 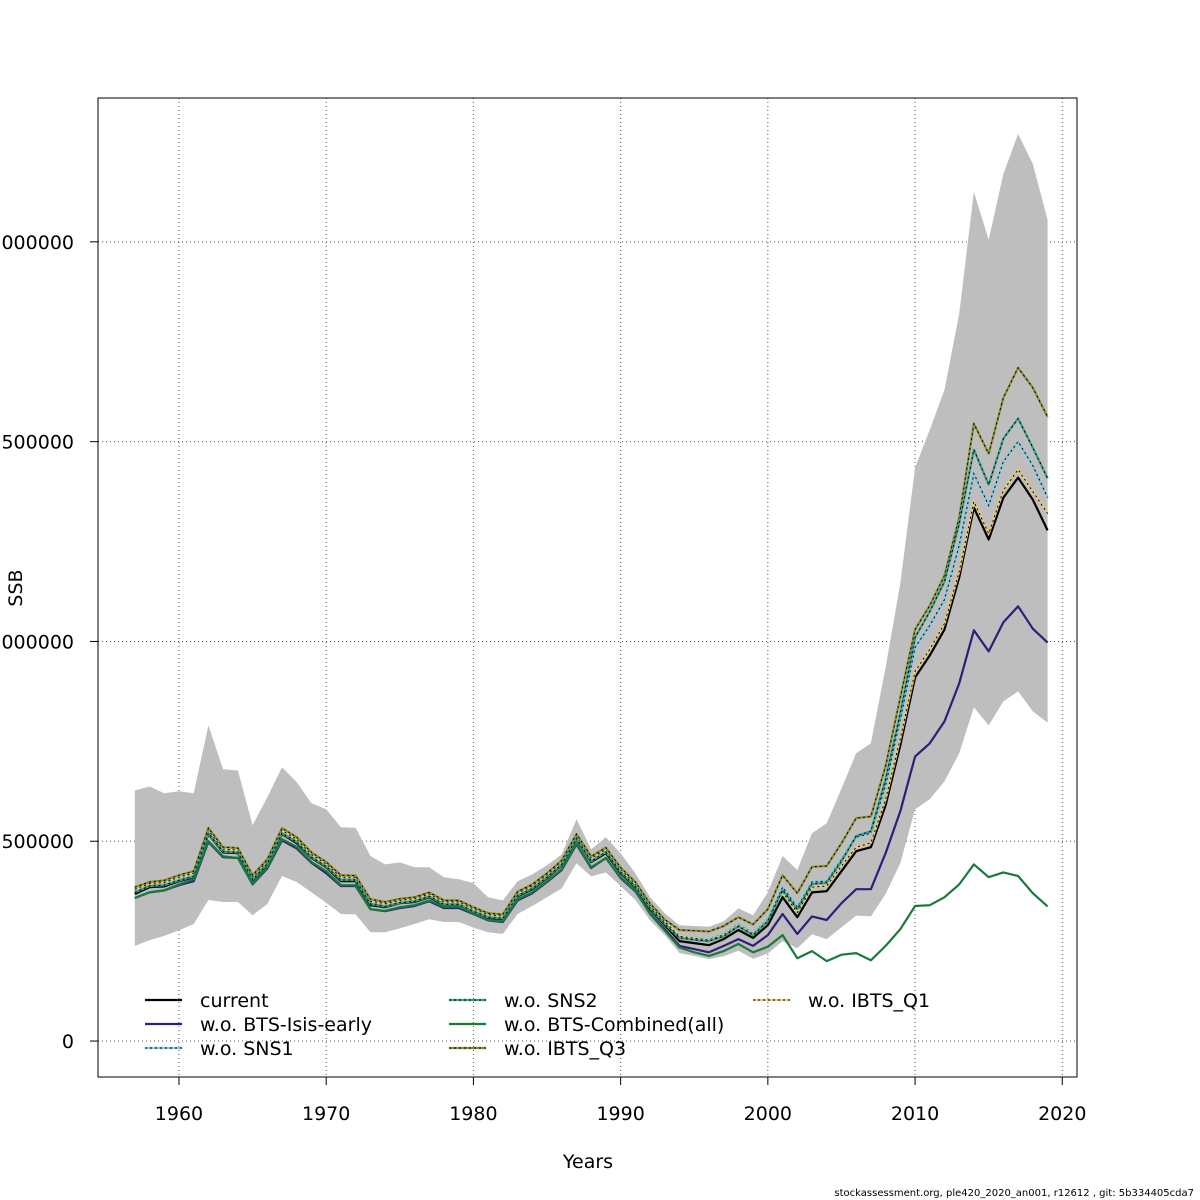 I want to click on x-axis: 1960 1970 1980 1990 2000 2010 2020, so click(x=620, y=1100).